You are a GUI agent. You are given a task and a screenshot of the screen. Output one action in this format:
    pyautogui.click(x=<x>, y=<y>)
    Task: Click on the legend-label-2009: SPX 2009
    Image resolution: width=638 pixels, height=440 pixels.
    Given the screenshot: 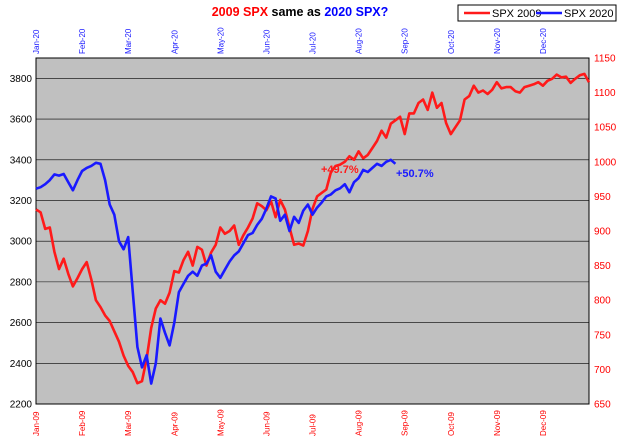 What is the action you would take?
    pyautogui.click(x=517, y=14)
    